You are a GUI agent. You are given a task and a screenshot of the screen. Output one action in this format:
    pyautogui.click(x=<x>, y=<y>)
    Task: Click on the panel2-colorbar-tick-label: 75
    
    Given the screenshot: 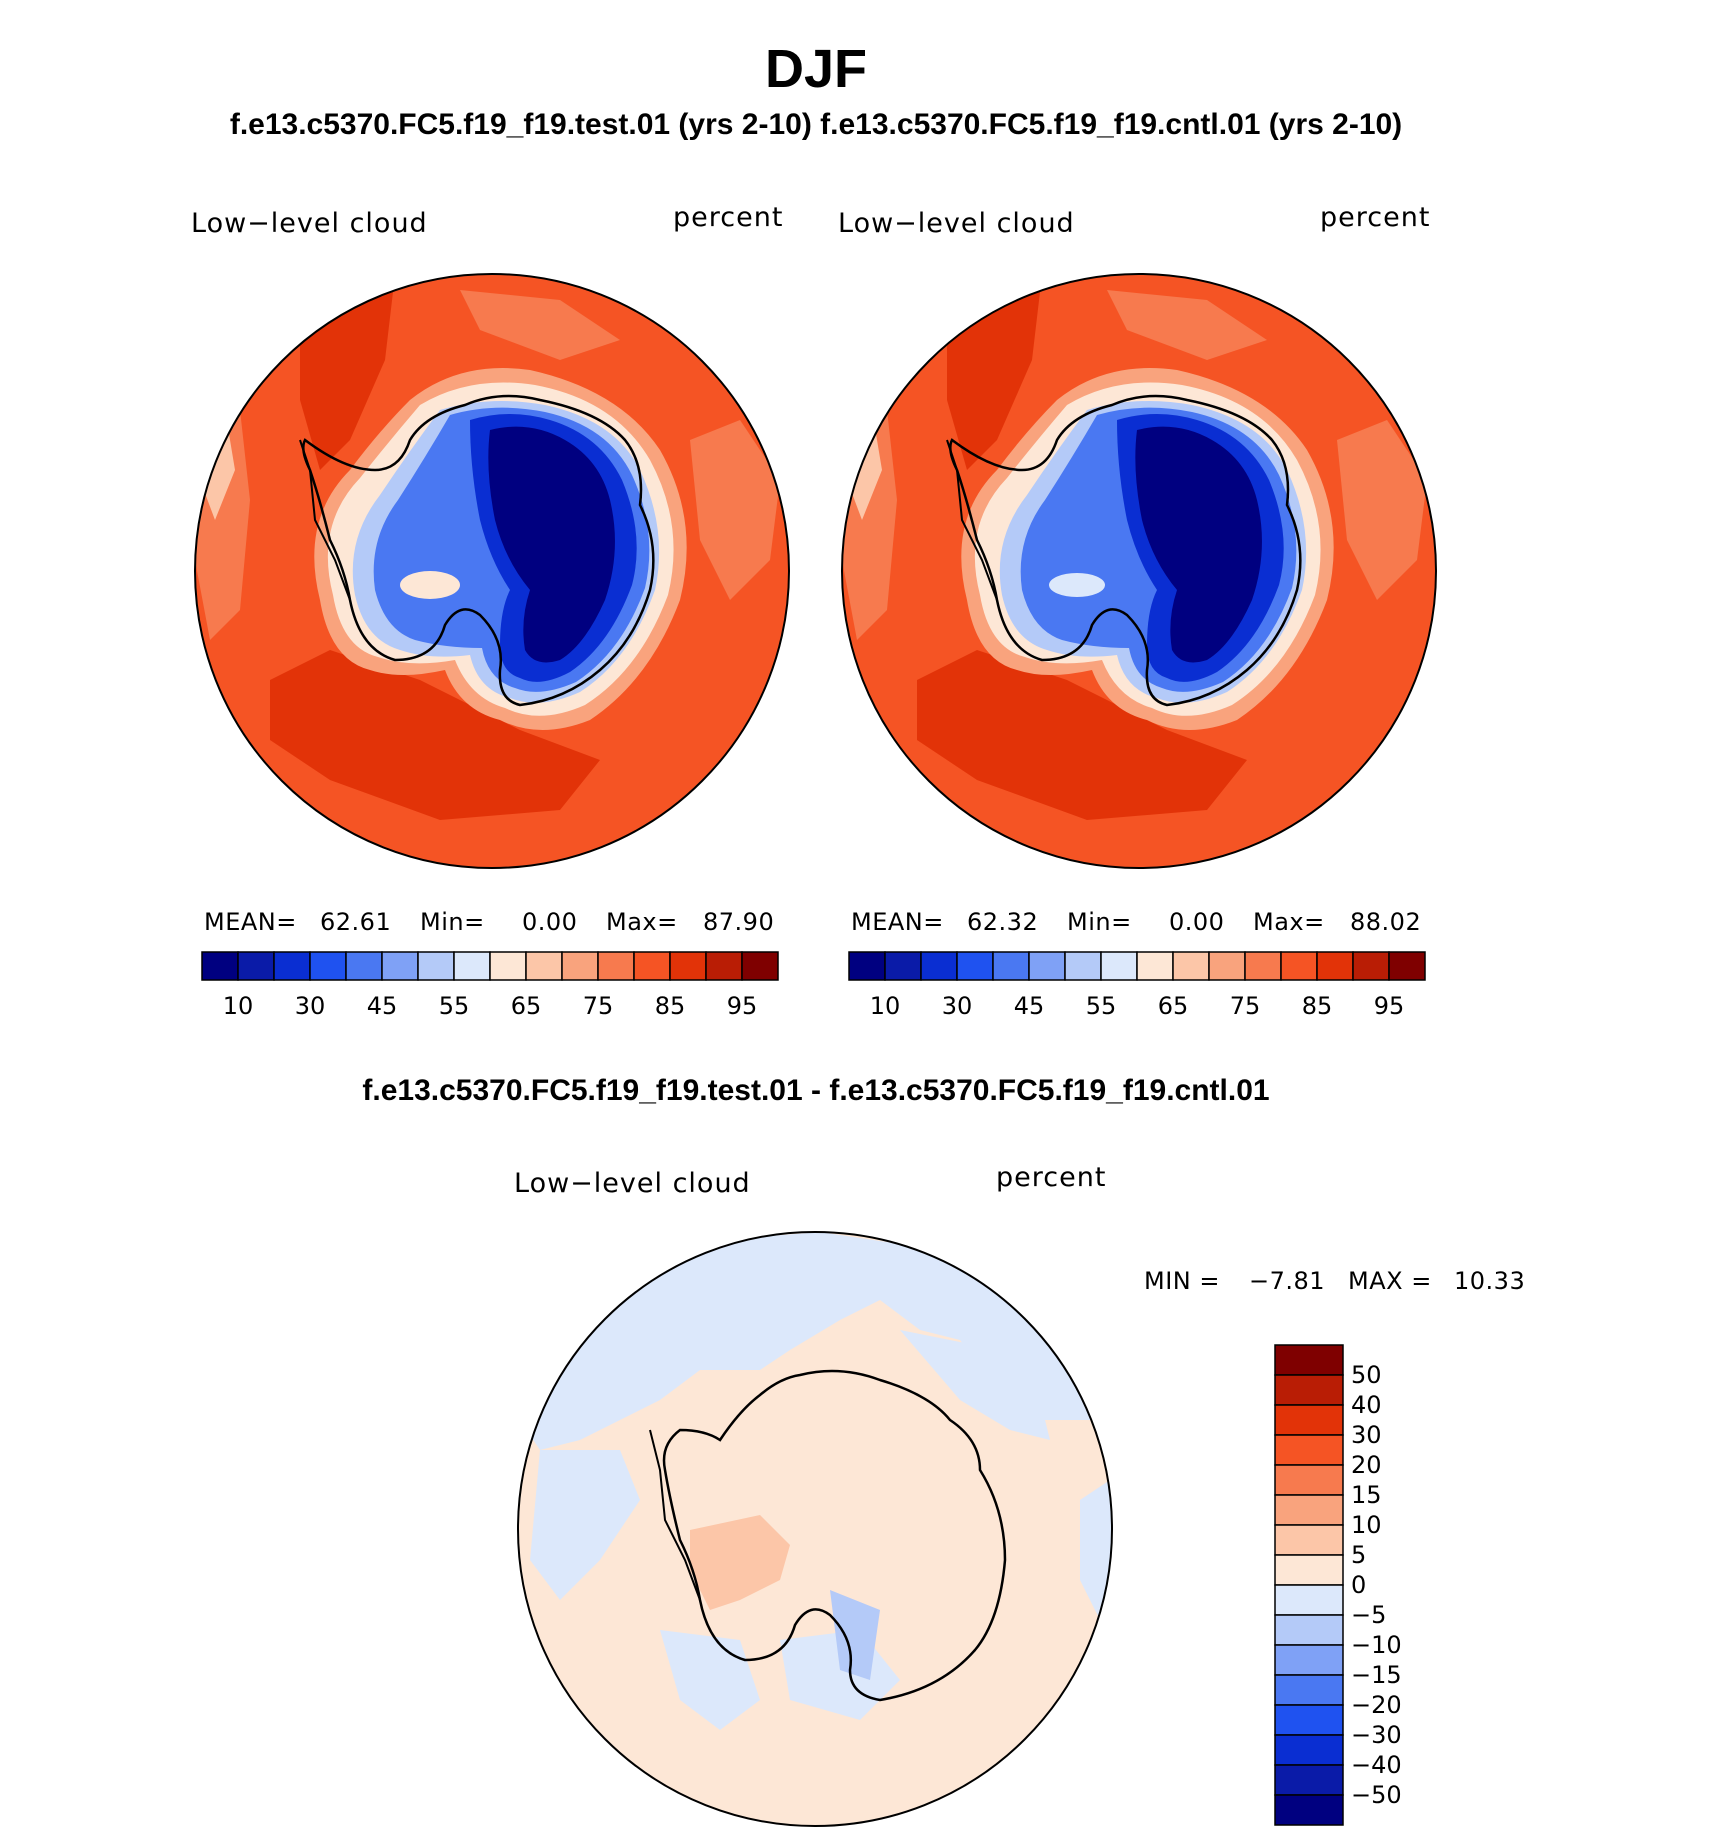 What is the action you would take?
    pyautogui.click(x=1245, y=1006)
    